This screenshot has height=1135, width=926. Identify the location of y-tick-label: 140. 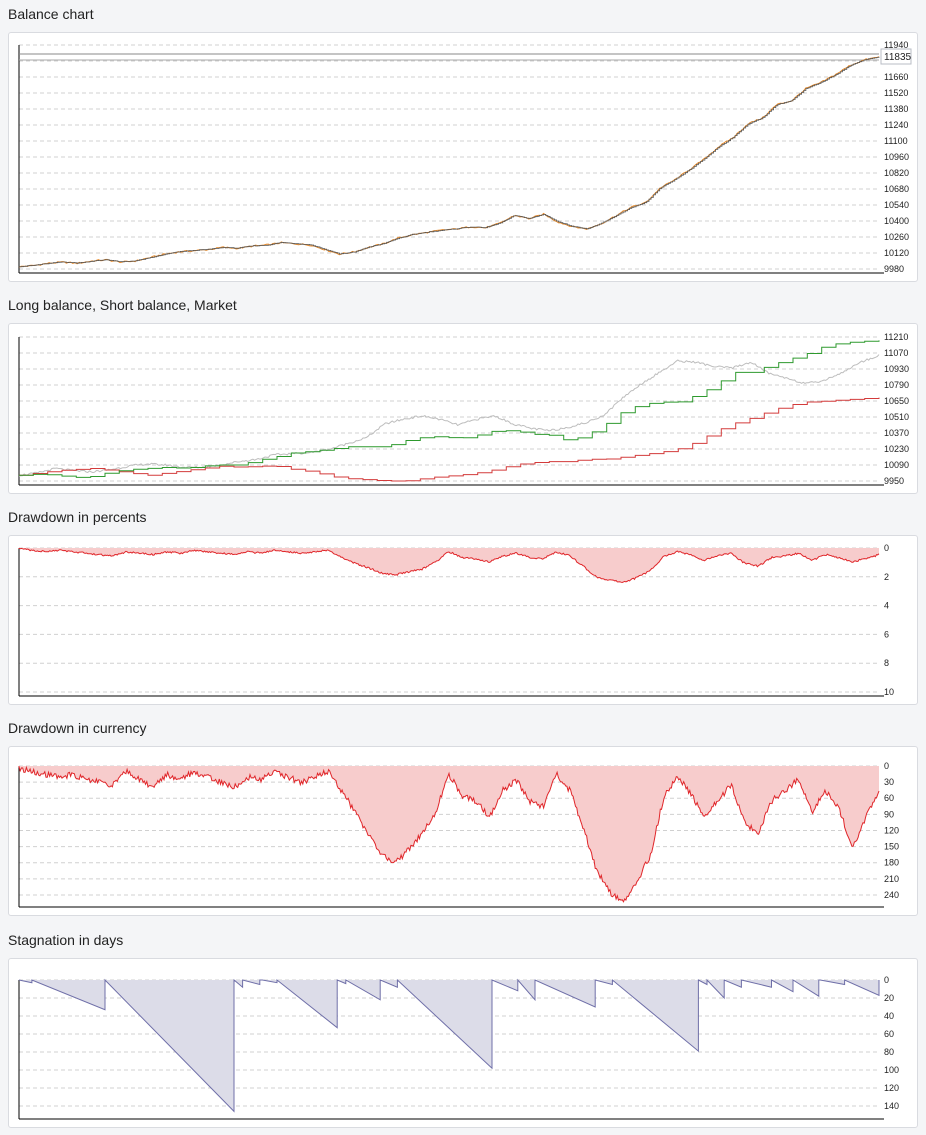
(891, 1106).